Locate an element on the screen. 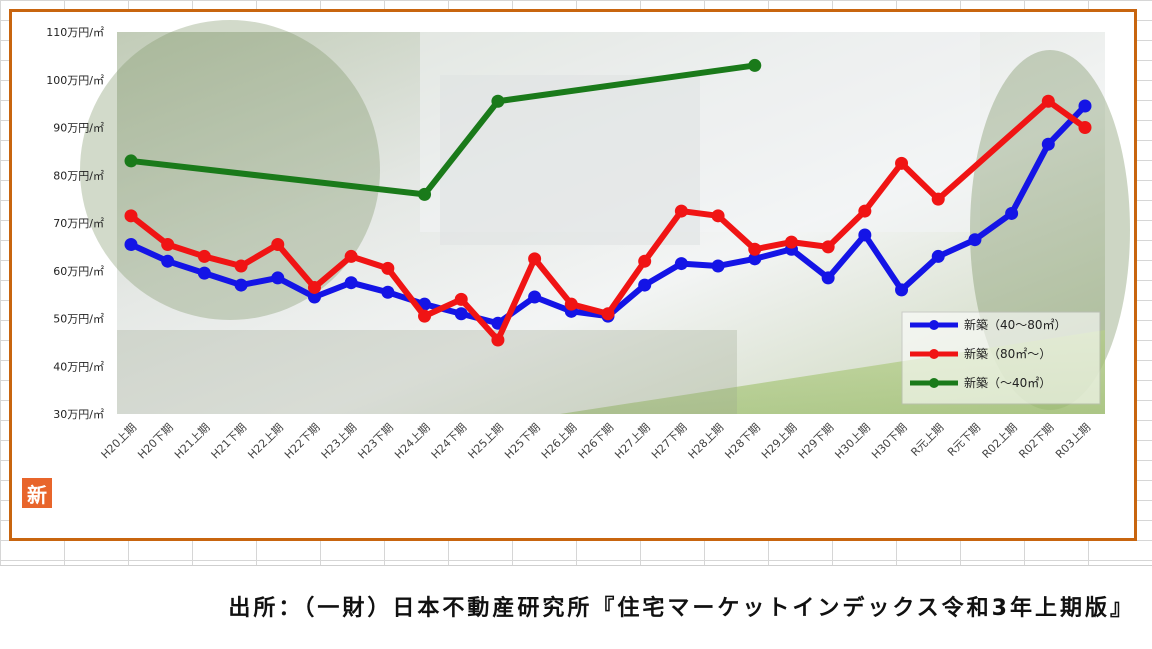 Image resolution: width=1152 pixels, height=649 pixels. x-tick-label: H21下期 is located at coordinates (229, 441).